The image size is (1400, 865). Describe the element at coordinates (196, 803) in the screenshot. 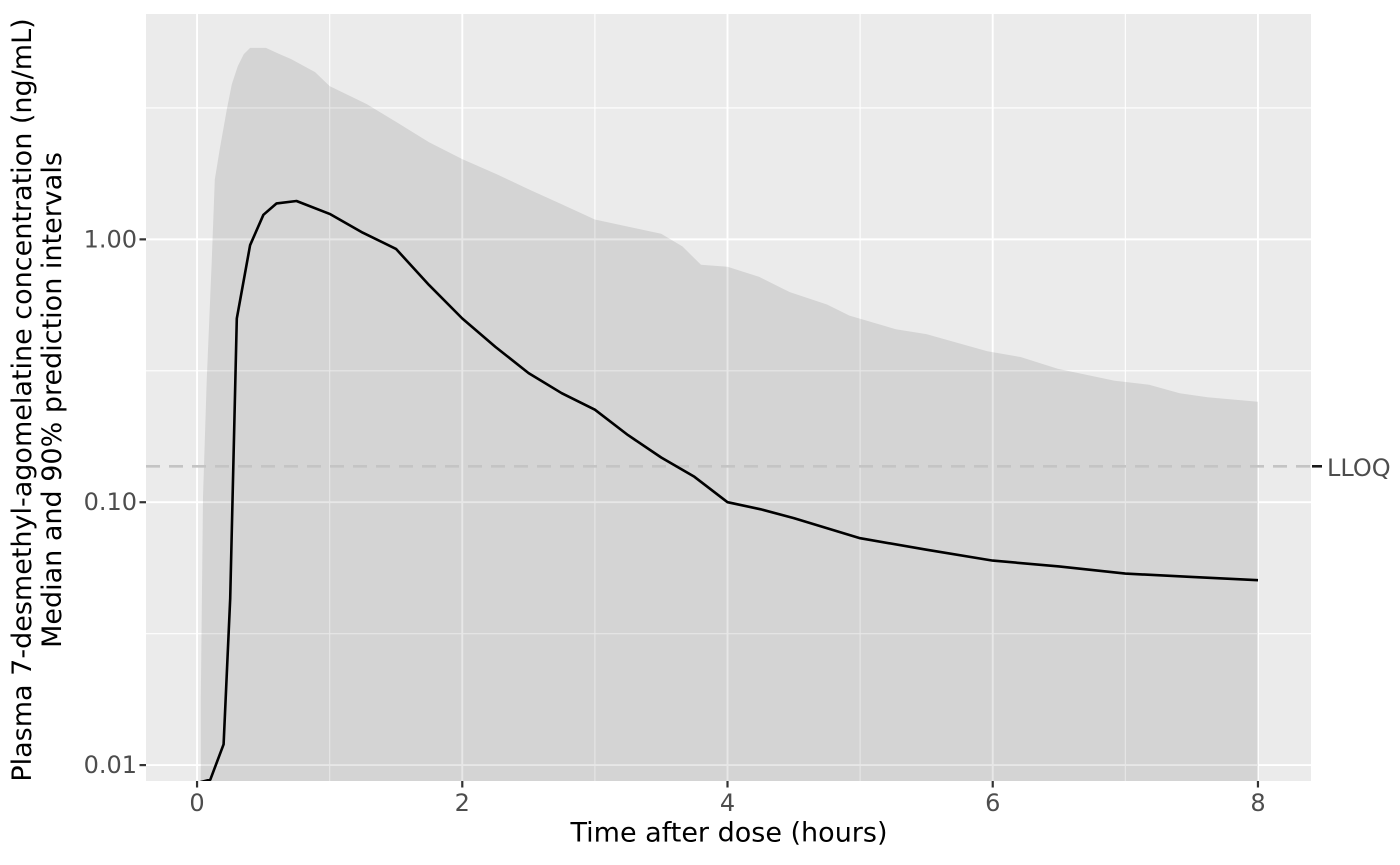

I see `x-tick-label: 0` at that location.